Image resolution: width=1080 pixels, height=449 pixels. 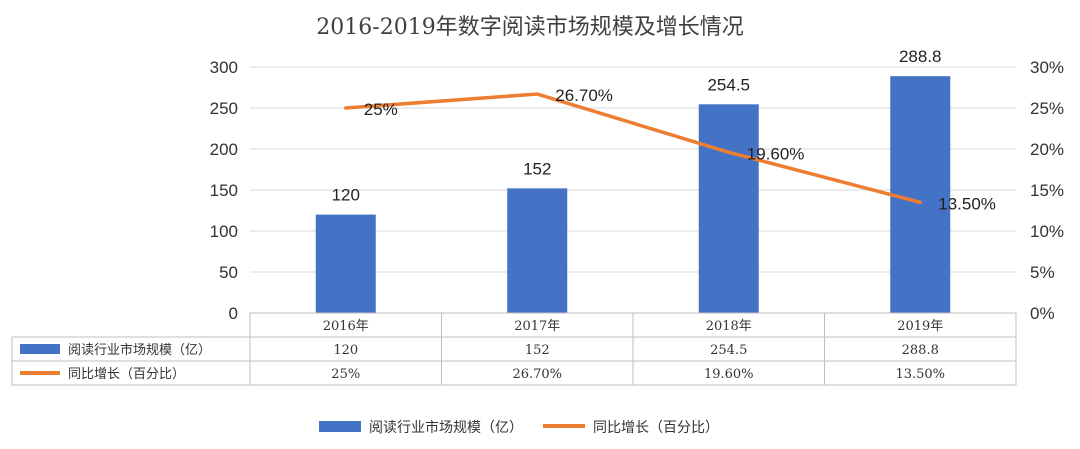 What do you see at coordinates (1042, 272) in the screenshot?
I see `right-tick-label: 5%` at bounding box center [1042, 272].